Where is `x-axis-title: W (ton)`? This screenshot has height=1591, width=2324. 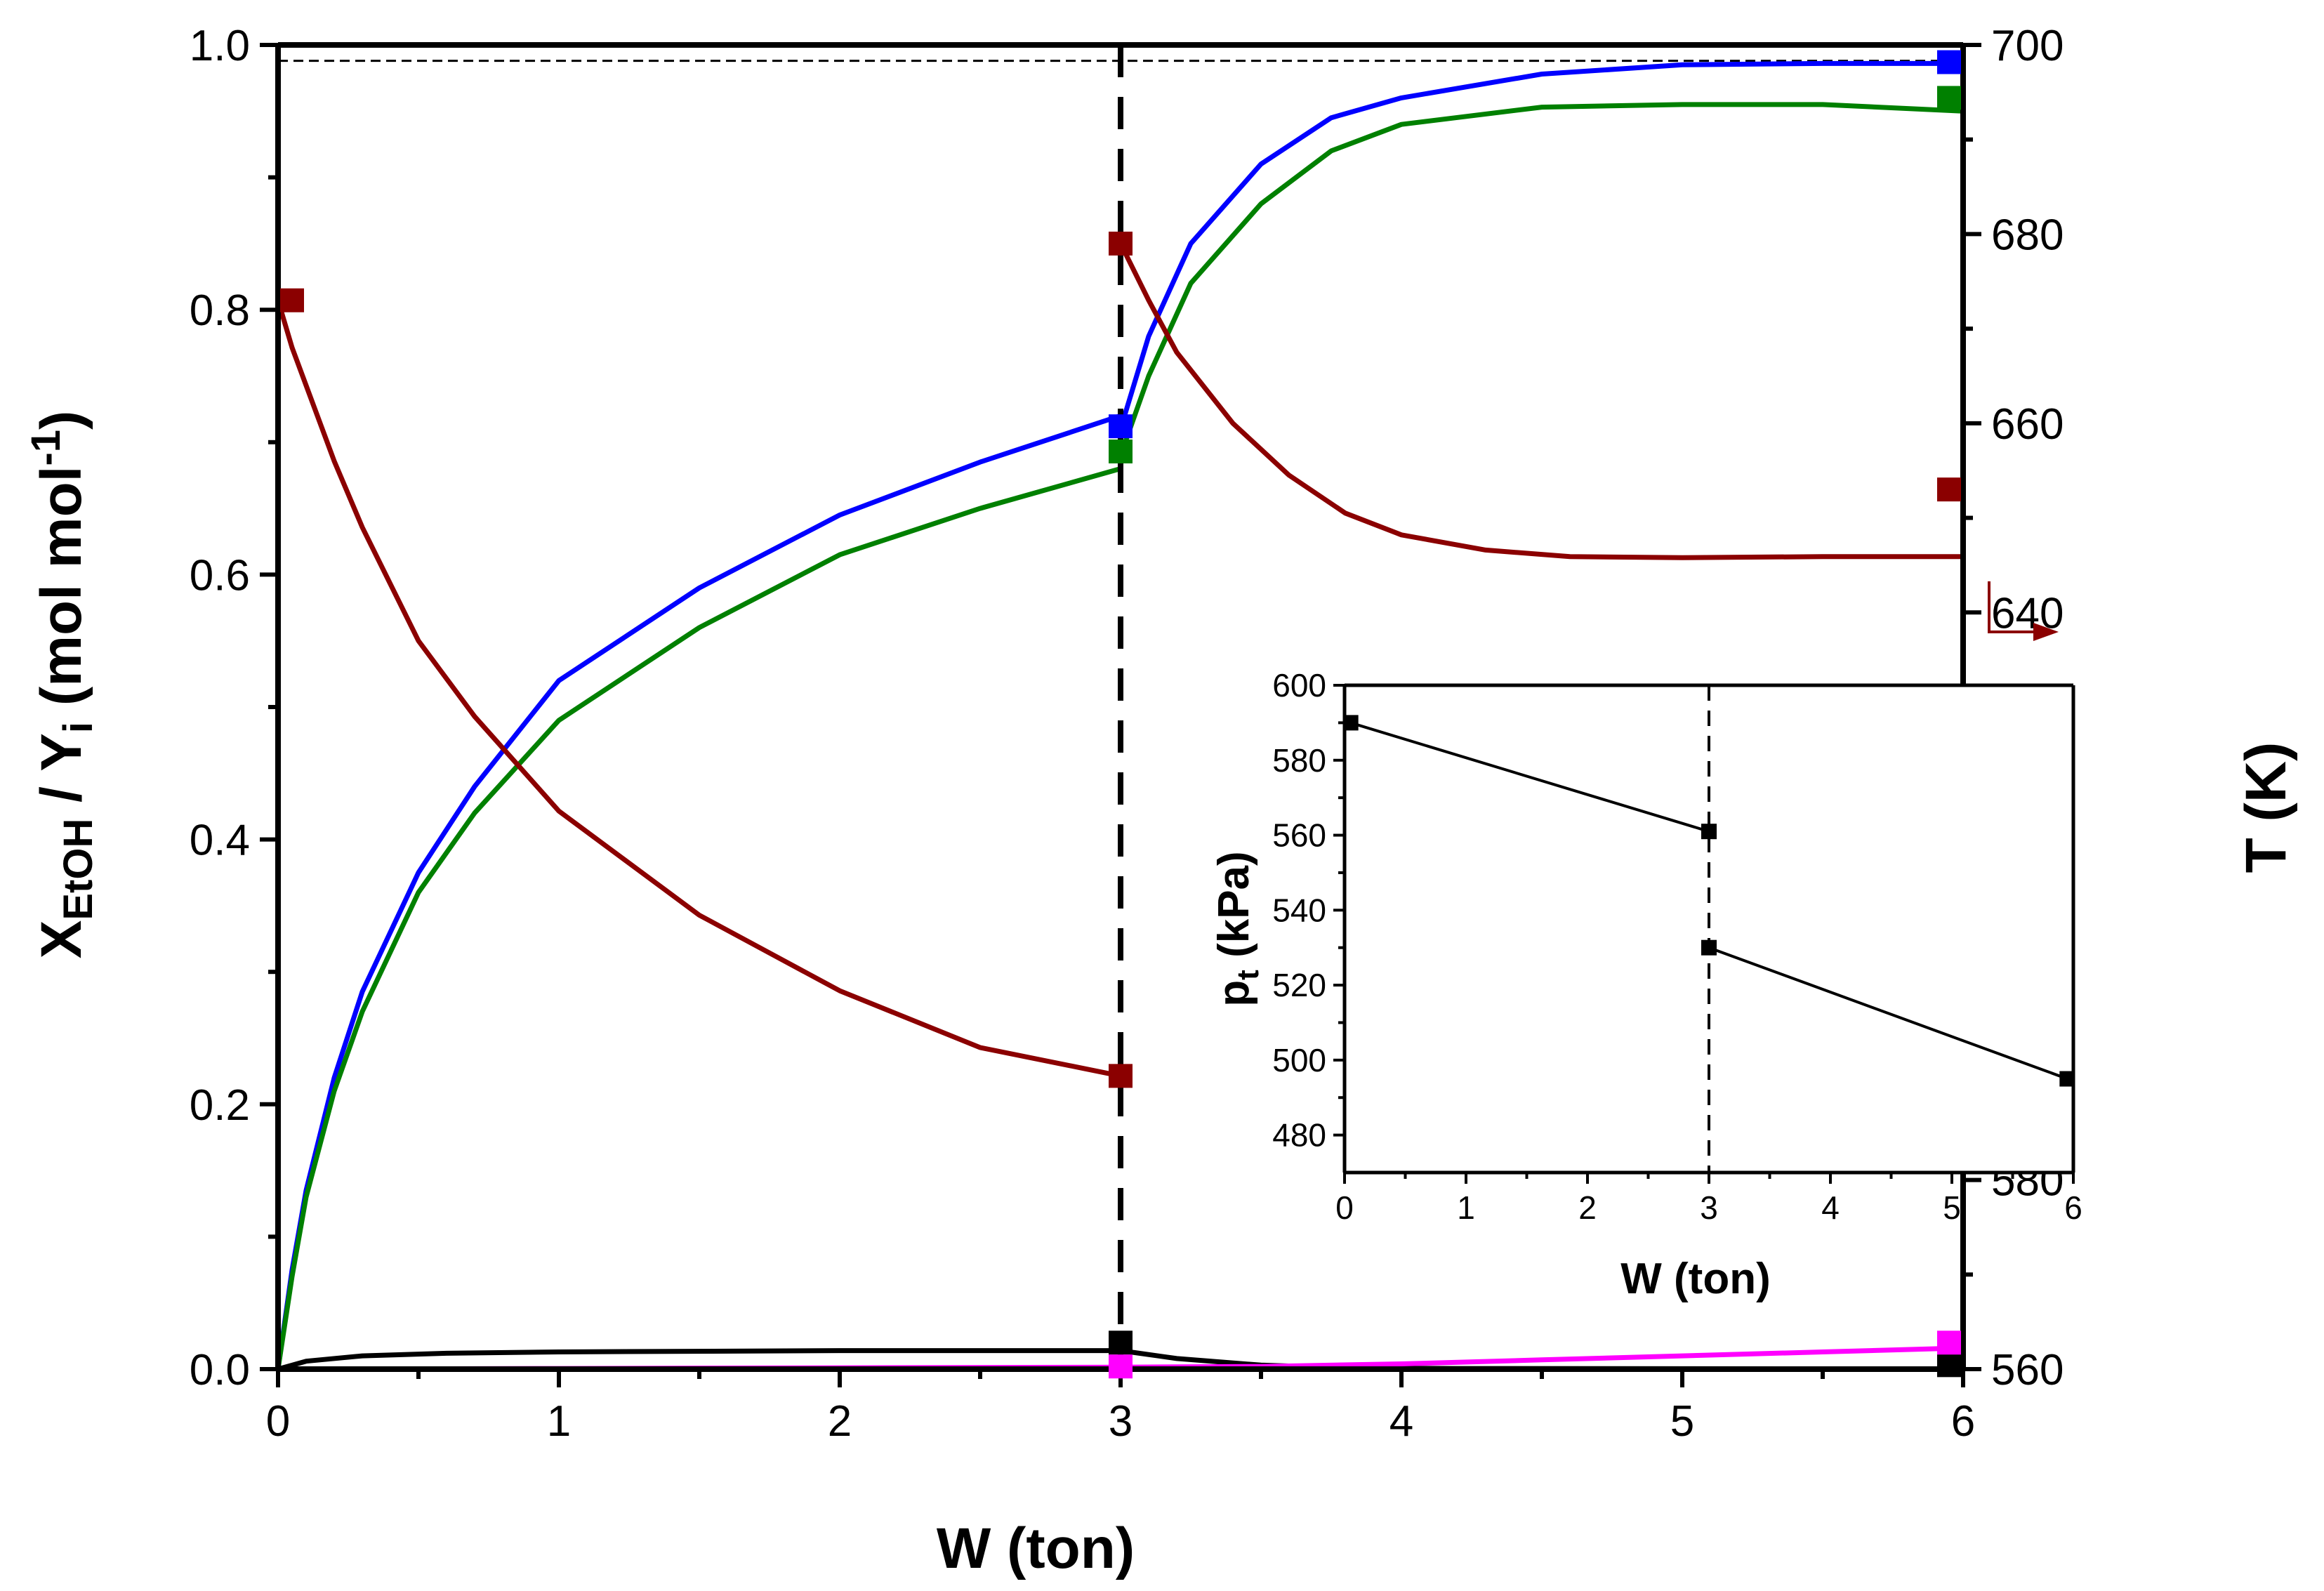 x-axis-title: W (ton) is located at coordinates (1036, 1549).